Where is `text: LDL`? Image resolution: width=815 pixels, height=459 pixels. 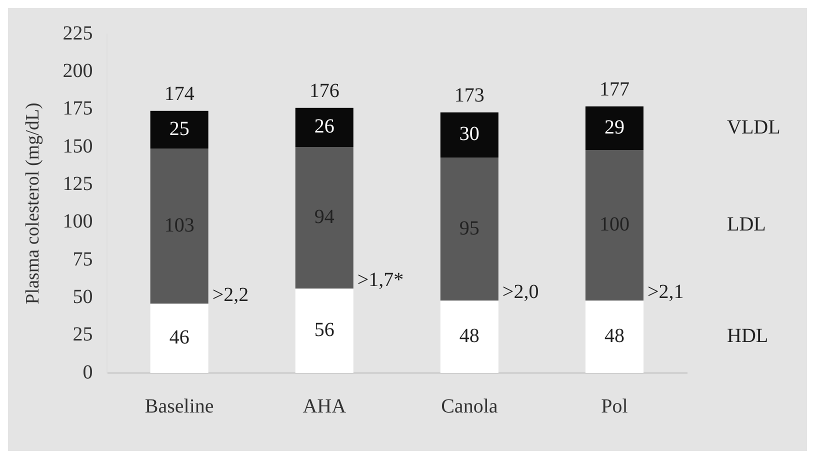 text: LDL is located at coordinates (746, 225).